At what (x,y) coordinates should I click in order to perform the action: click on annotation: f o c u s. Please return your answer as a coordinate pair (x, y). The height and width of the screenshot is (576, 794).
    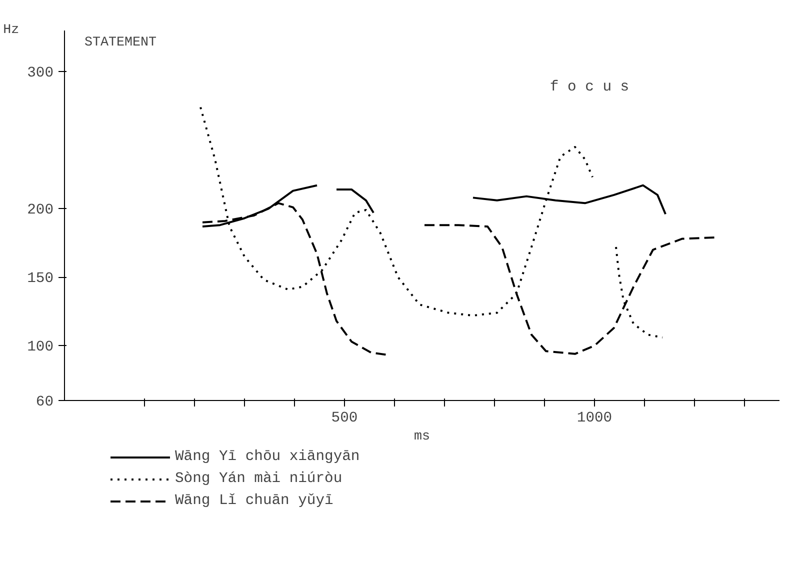
    Looking at the image, I should click on (590, 88).